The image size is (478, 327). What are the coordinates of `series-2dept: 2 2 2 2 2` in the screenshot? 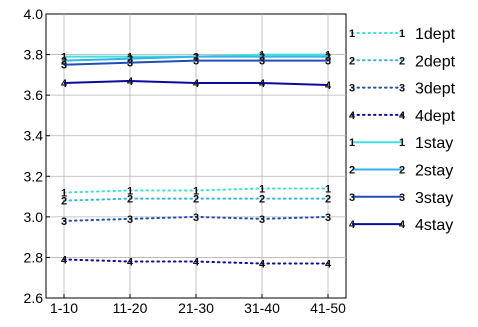 It's located at (196, 201).